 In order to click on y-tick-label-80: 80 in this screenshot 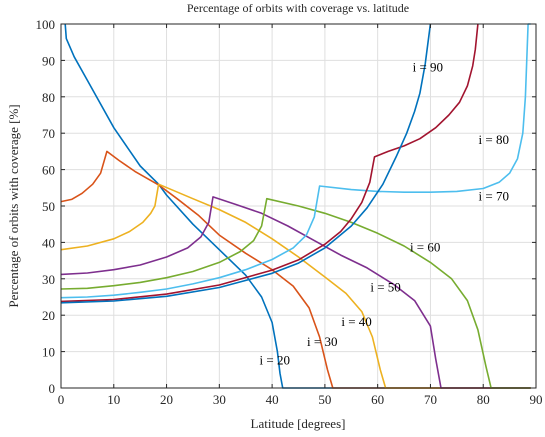, I will do `click(48, 97)`.